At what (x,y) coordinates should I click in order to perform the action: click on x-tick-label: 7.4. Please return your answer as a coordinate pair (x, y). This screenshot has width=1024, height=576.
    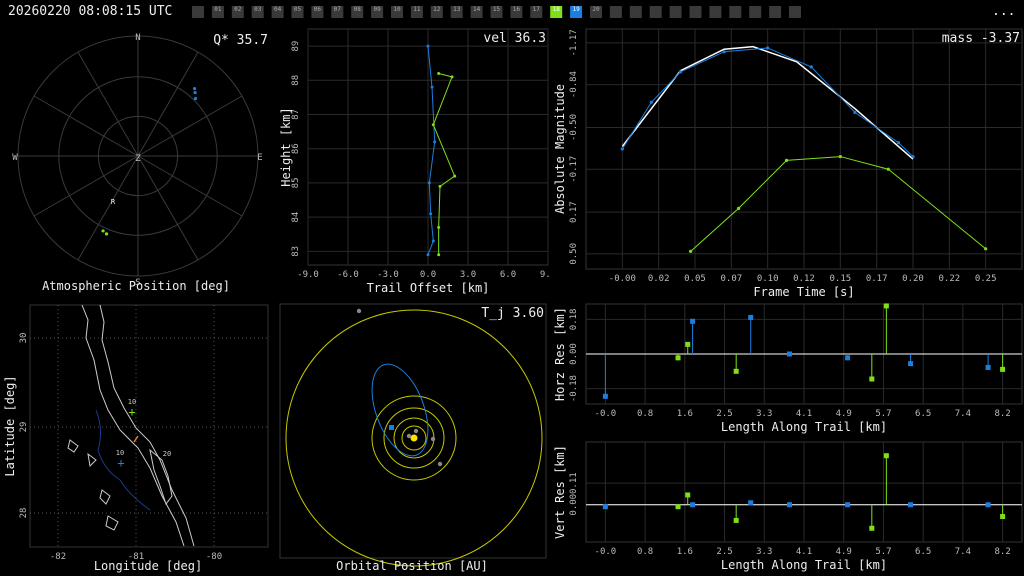
    Looking at the image, I should click on (963, 414).